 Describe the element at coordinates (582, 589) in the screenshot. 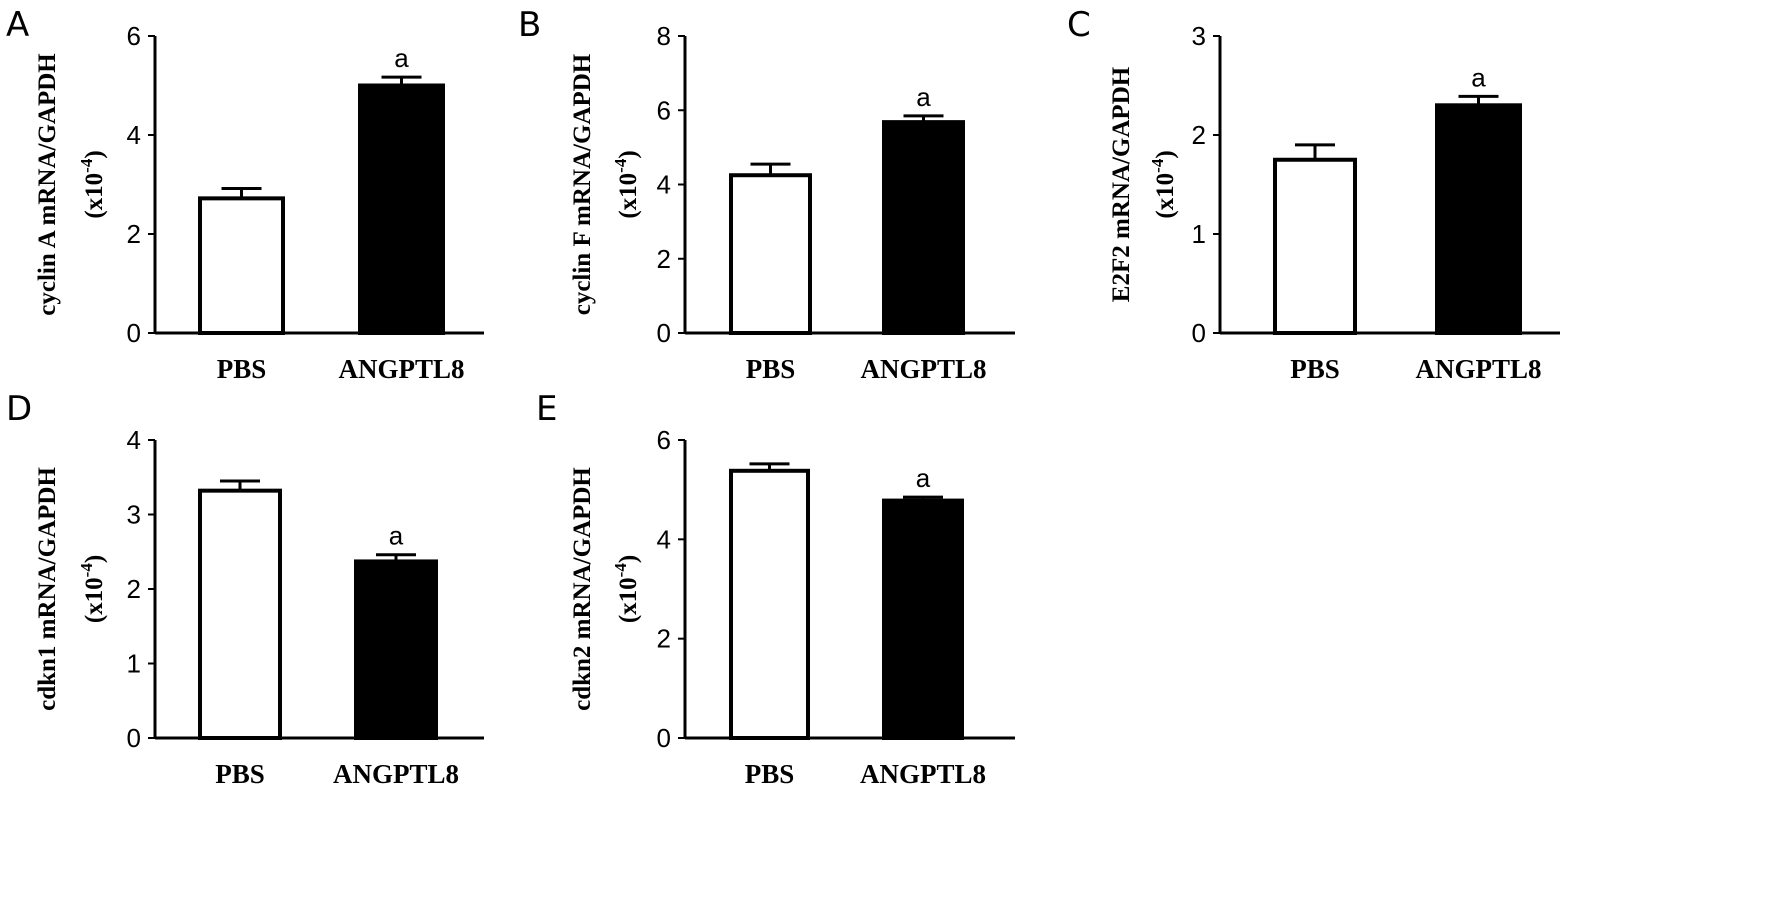

I see `y-axis-label: cdkn2 mRNA/GAPDH` at that location.